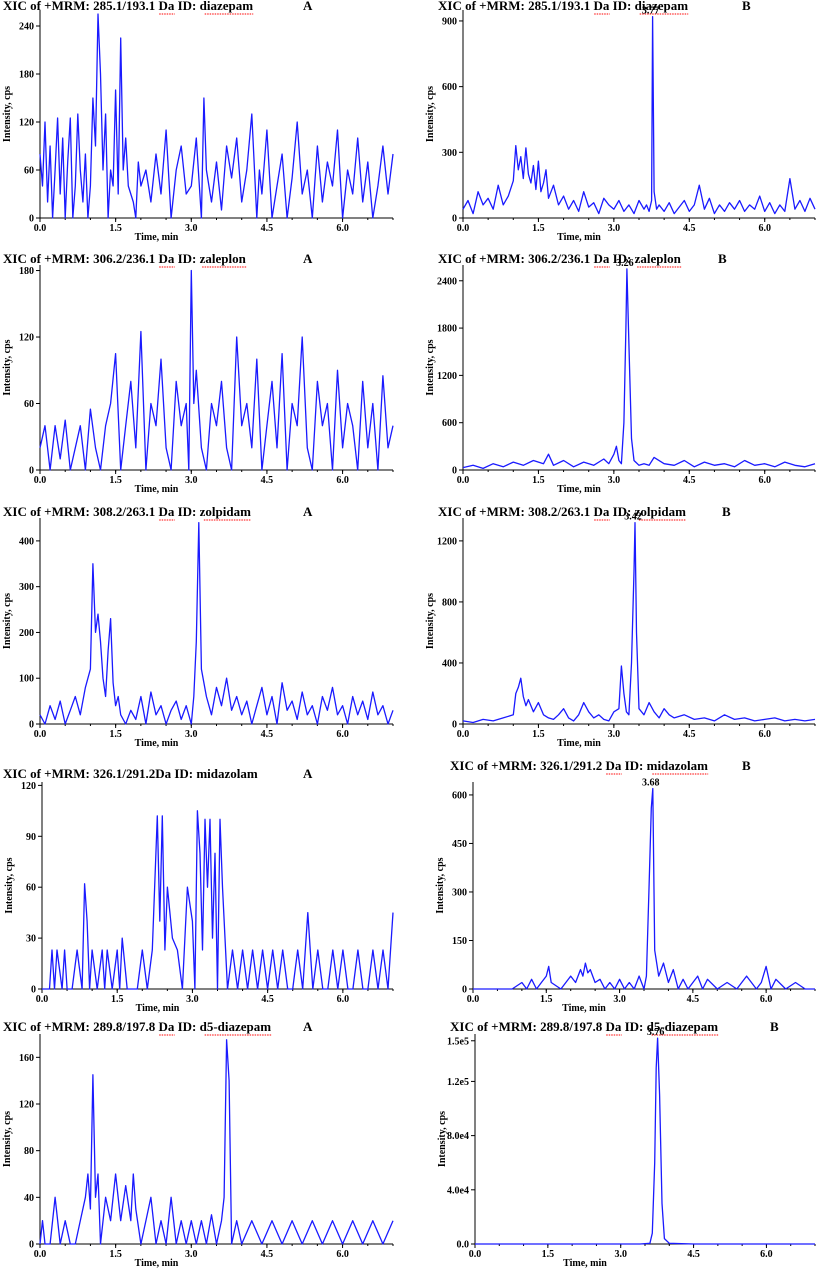  Describe the element at coordinates (458, 1082) in the screenshot. I see `y-tick-label: 1.2e5` at that location.